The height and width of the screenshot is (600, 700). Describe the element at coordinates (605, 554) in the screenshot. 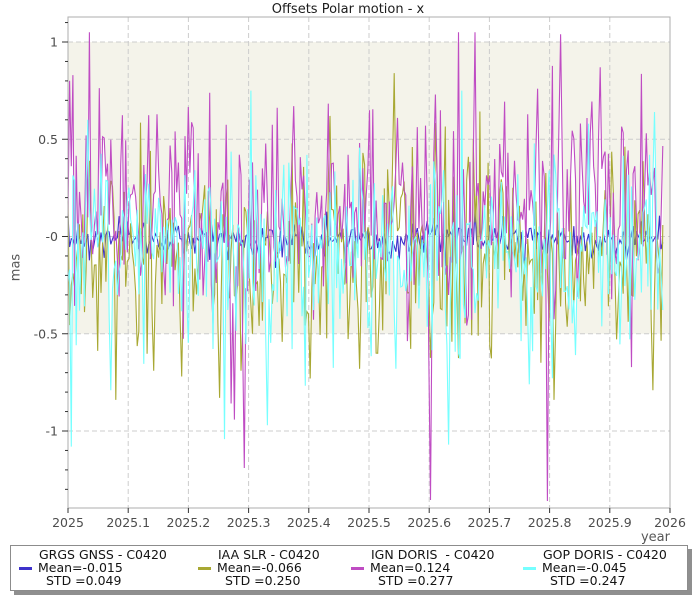

I see `legend-series-name: GOP DORIS - C0420` at that location.